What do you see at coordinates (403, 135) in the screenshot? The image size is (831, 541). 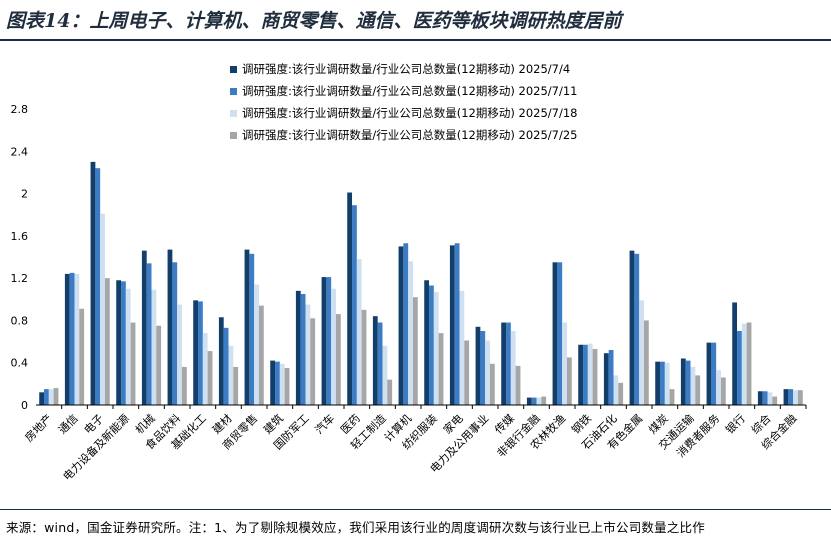 I see `legend-item: 调研强度:该行业调研数量/行业公司总数量(12期移动) 2025/7/25` at bounding box center [403, 135].